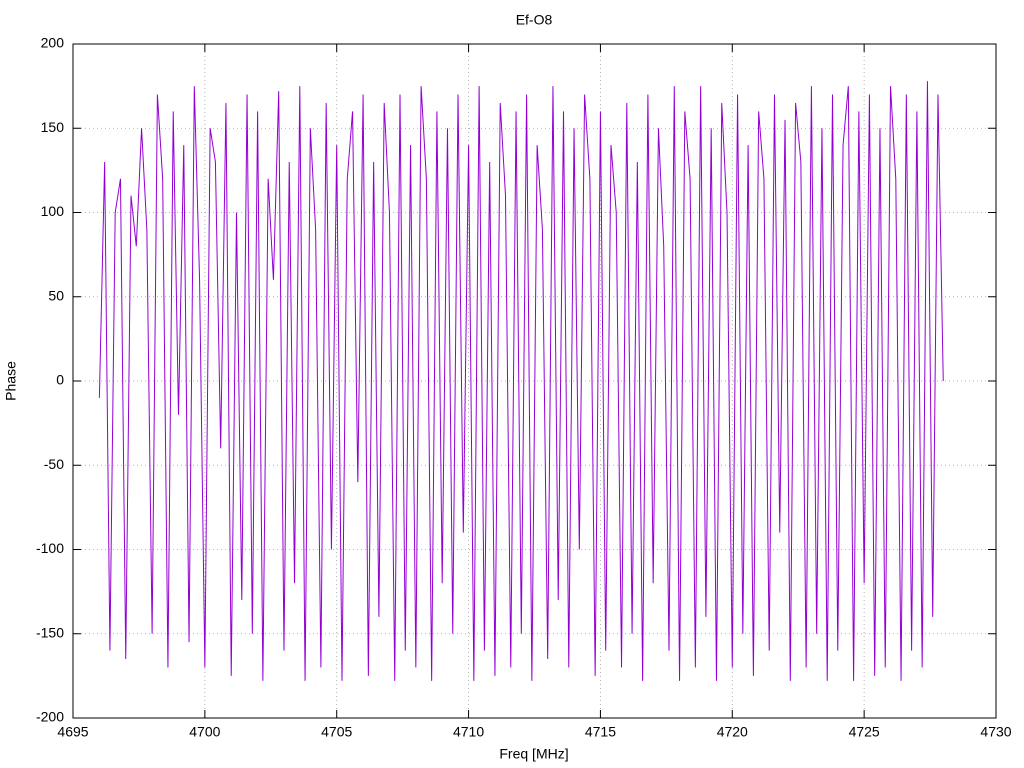 Image resolution: width=1024 pixels, height=768 pixels. I want to click on y-tick-label: 150, so click(53, 127).